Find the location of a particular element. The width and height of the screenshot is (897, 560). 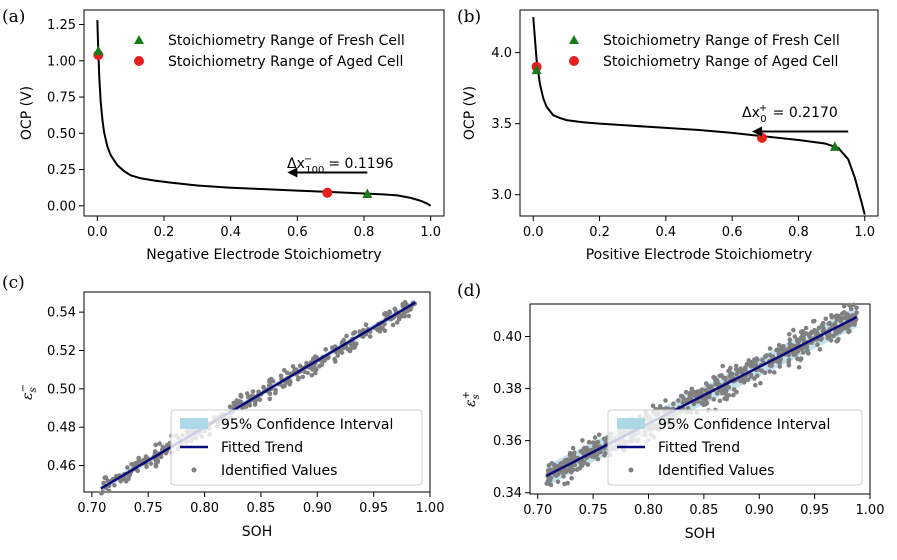

legend-ci-label-c: 95% Confidence Interval is located at coordinates (307, 425).